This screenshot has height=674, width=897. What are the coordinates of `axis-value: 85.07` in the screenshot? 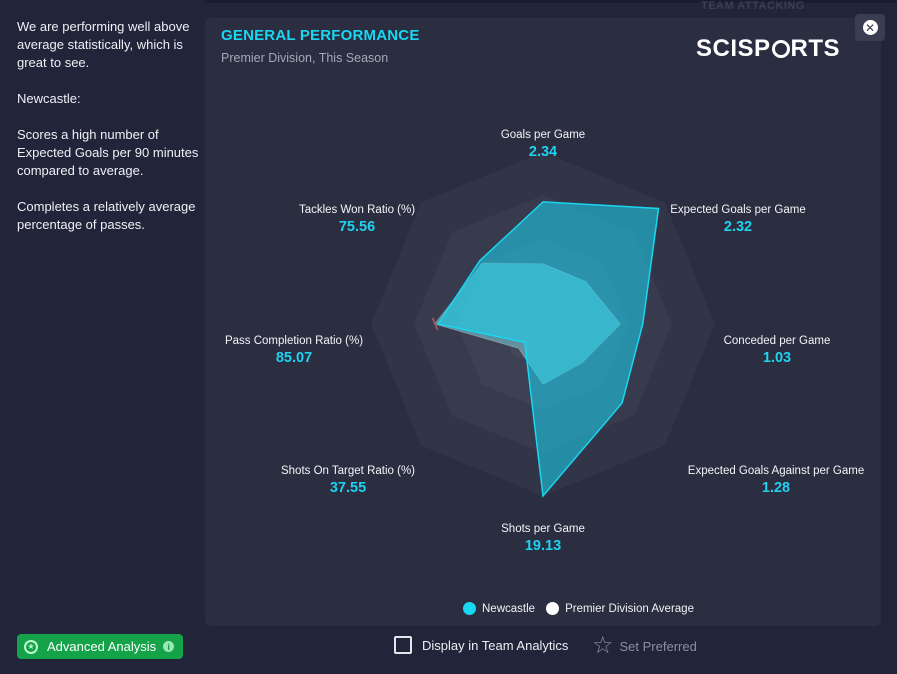 It's located at (294, 358).